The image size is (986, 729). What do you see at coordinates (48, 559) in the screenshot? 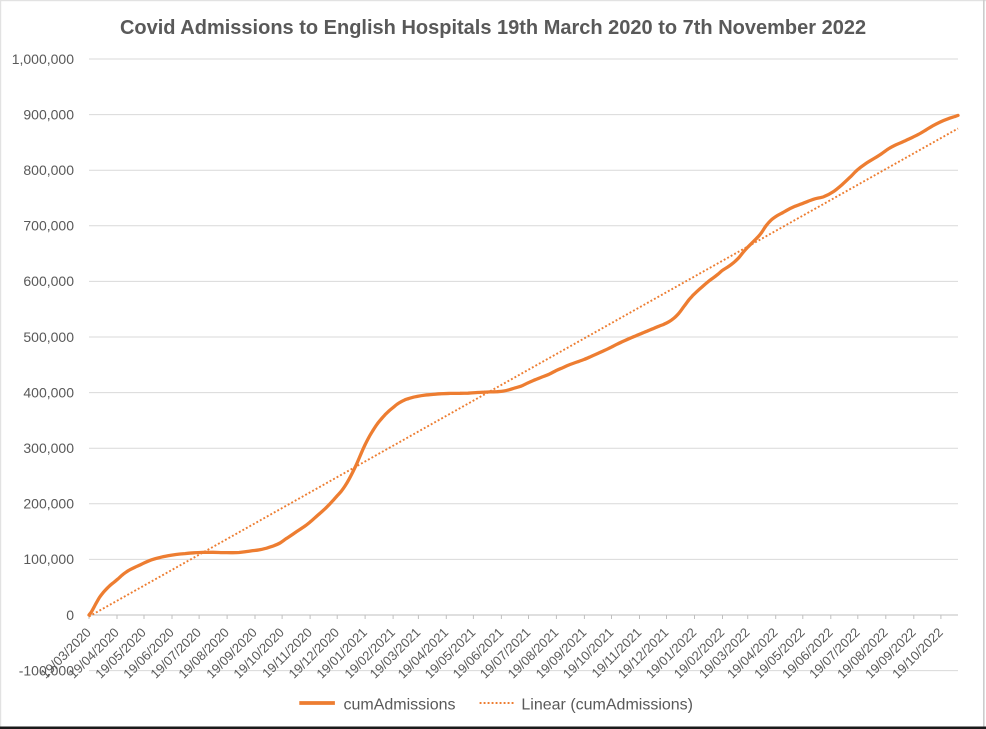
I see `svg-text: 100,000` at bounding box center [48, 559].